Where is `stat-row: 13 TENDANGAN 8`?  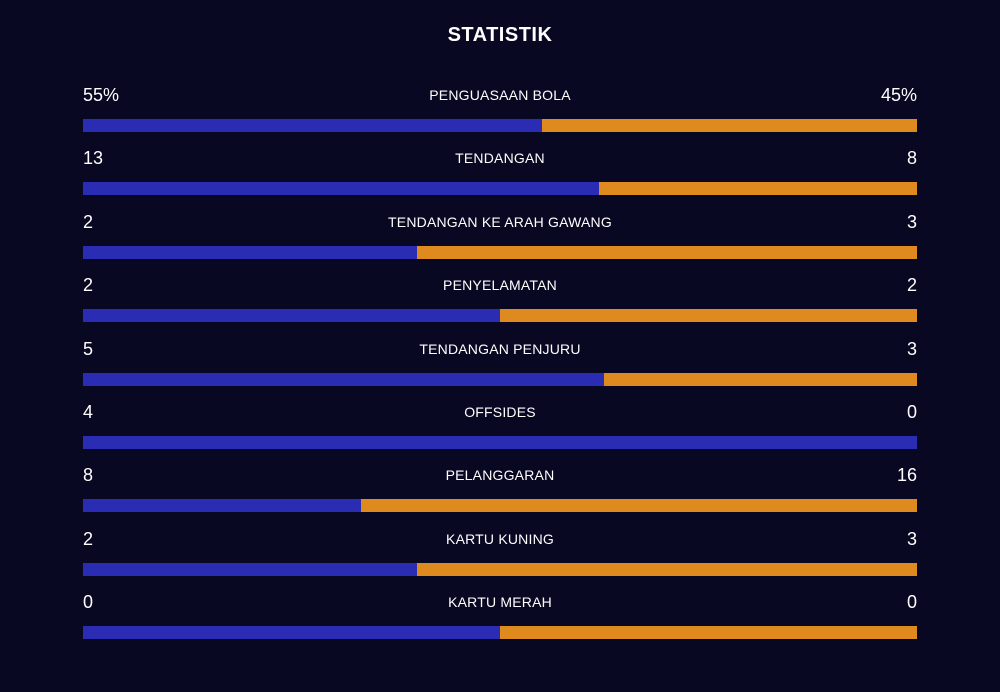
stat-row: 13 TENDANGAN 8 is located at coordinates (500, 171).